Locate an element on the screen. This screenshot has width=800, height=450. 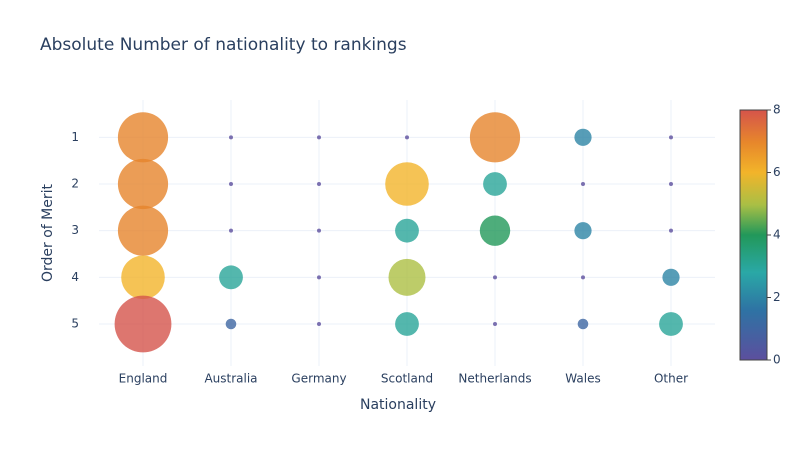
x-axis-title: Nationality is located at coordinates (398, 405).